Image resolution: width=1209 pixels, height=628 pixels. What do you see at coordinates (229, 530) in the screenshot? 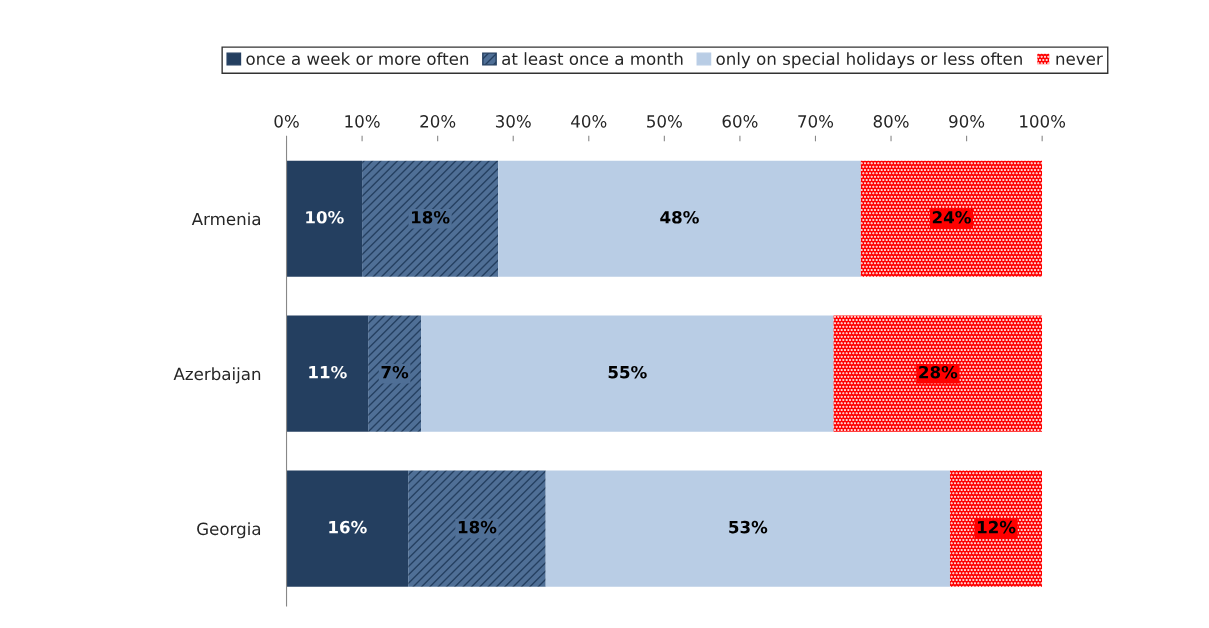
I see `y-tick-label: Georgia` at bounding box center [229, 530].